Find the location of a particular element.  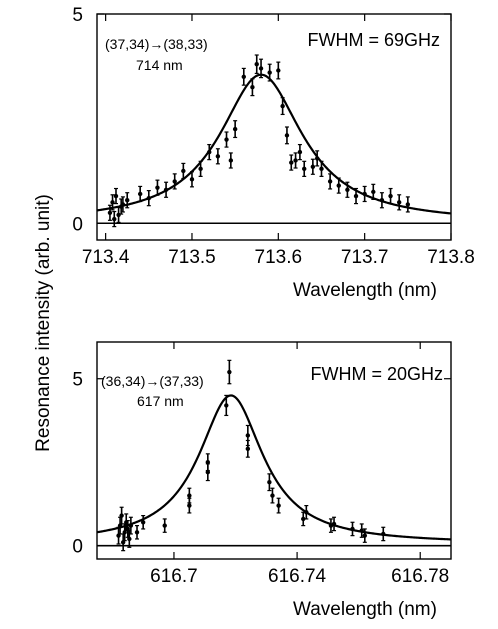

x-tick-label: 616.78 is located at coordinates (420, 576).